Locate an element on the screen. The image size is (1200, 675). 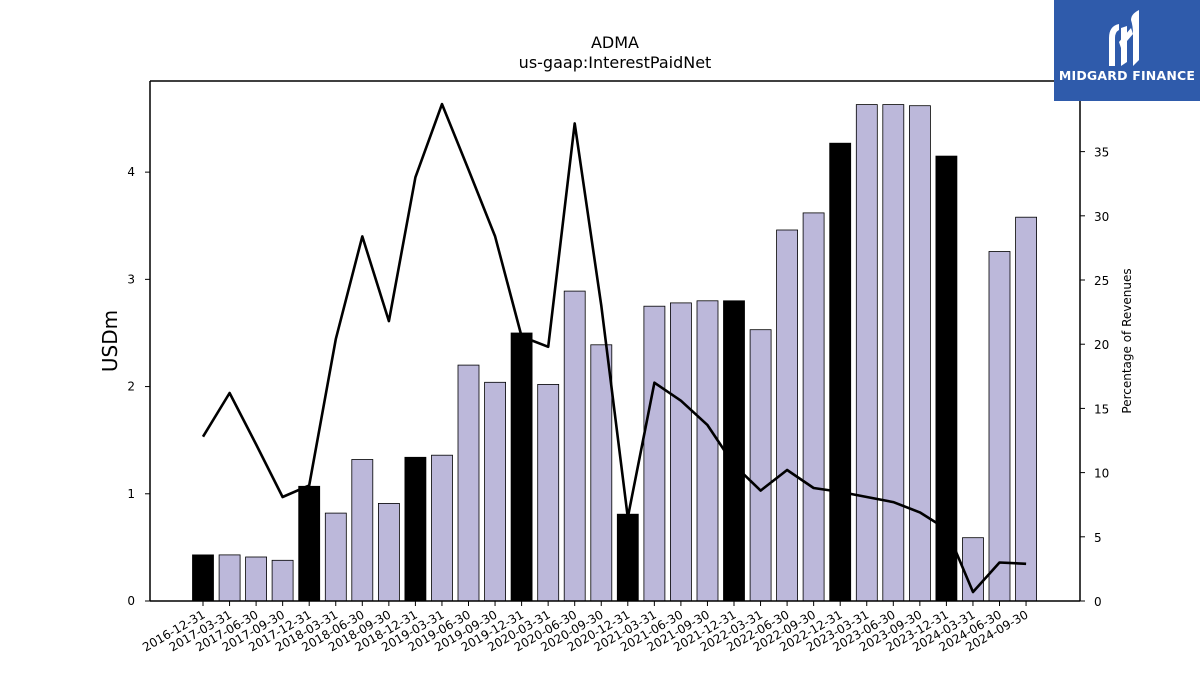
chart-title: ADMA is located at coordinates (615, 42).